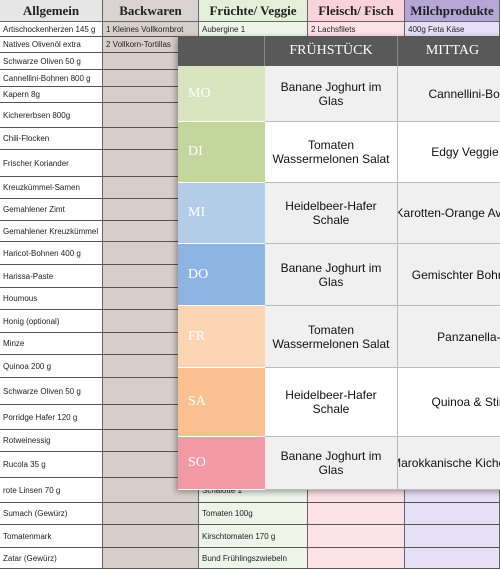 The width and height of the screenshot is (500, 569). What do you see at coordinates (24, 464) in the screenshot?
I see `list-item-text: Rucola 35 g` at bounding box center [24, 464].